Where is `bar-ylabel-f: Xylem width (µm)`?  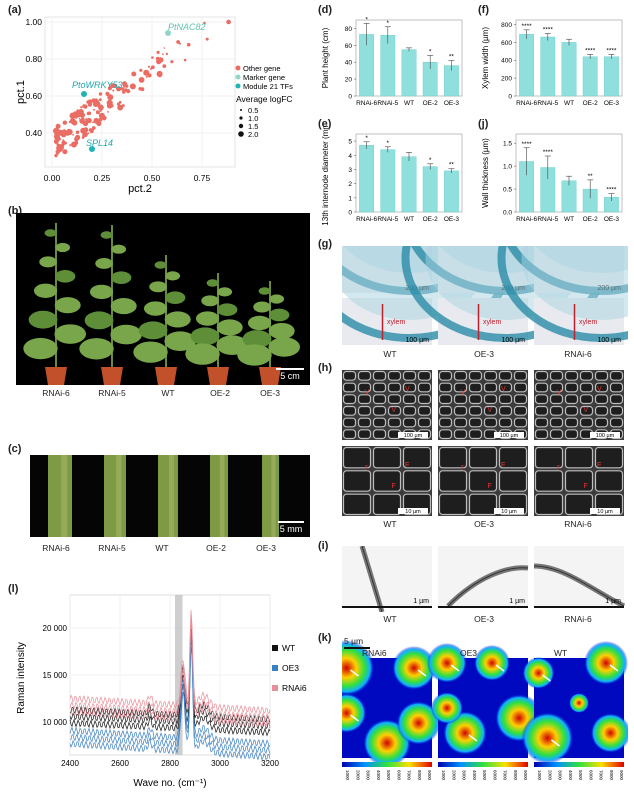
bar-ylabel-f: Xylem width (µm) is located at coordinates (485, 58).